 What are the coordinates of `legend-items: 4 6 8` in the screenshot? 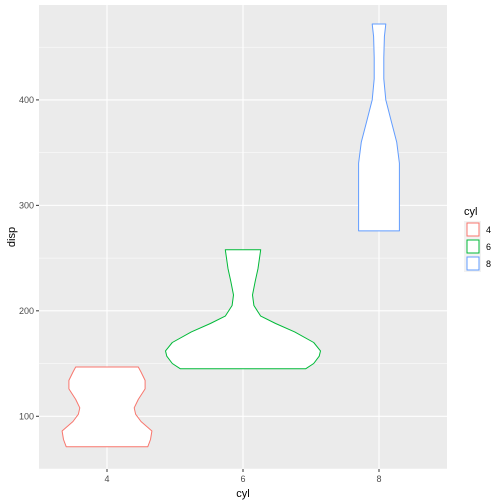 It's located at (477, 246).